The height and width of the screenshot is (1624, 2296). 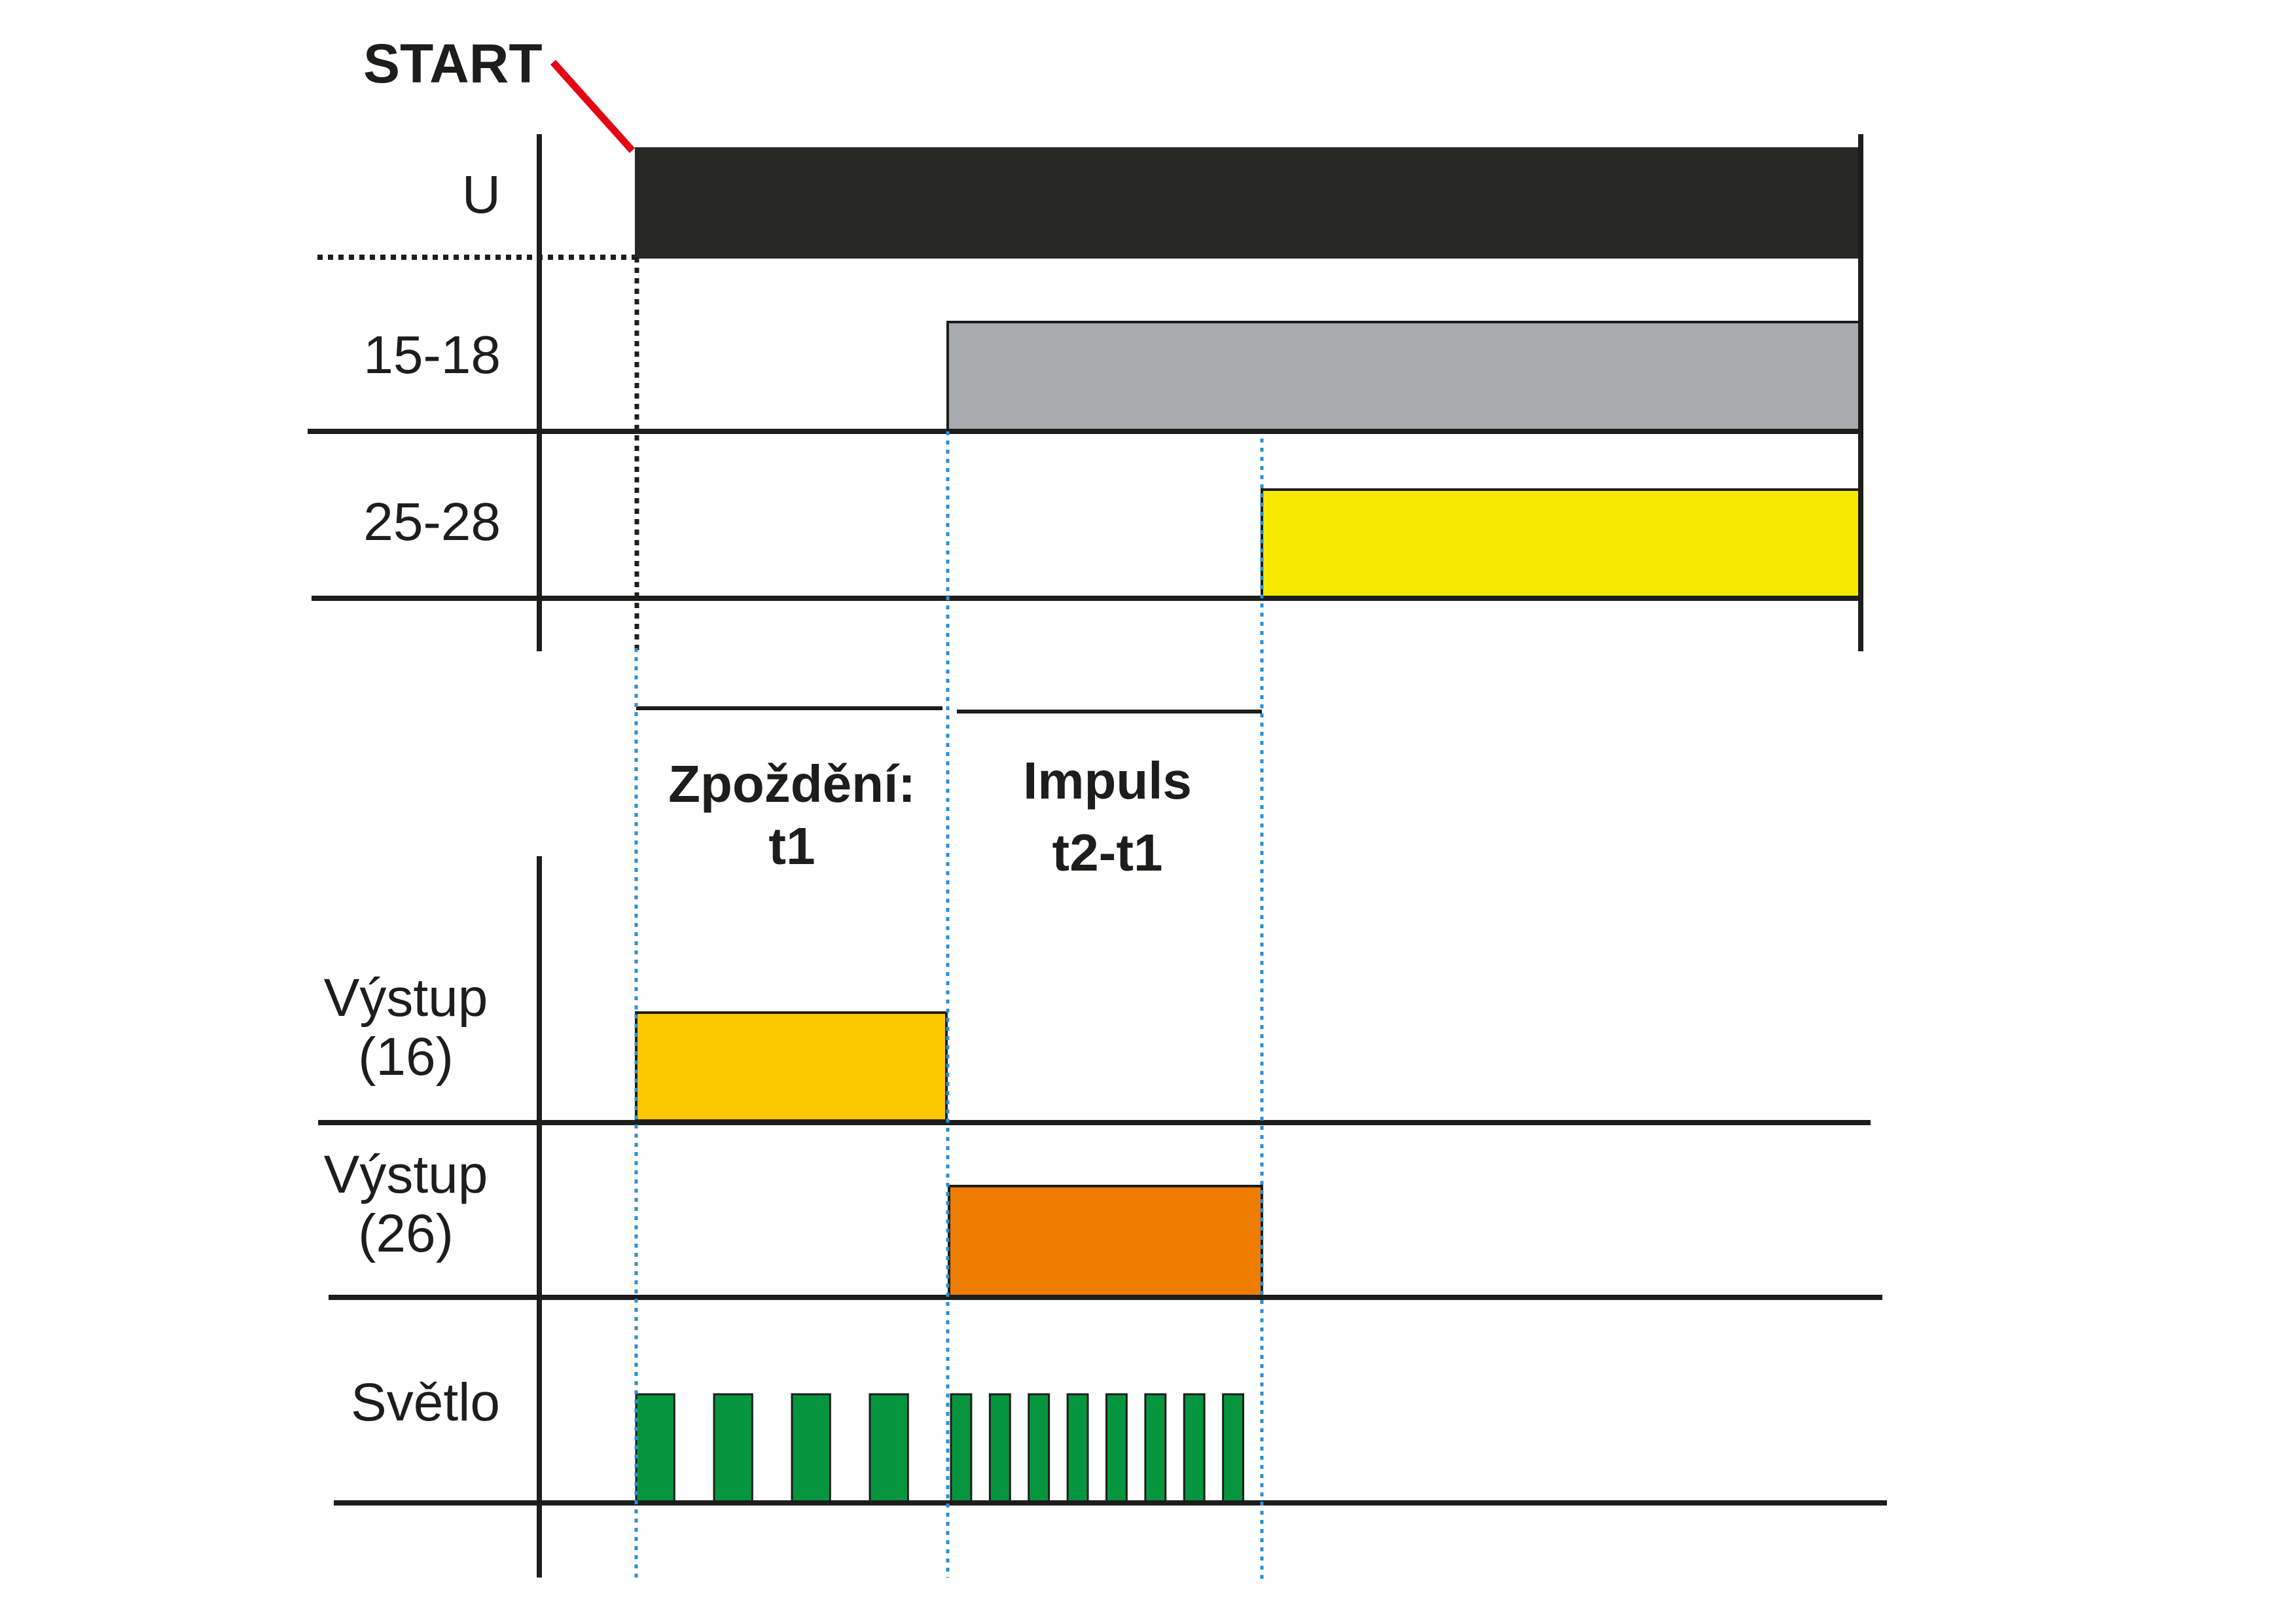 I want to click on impulse-label-line1: Impuls, so click(x=1107, y=780).